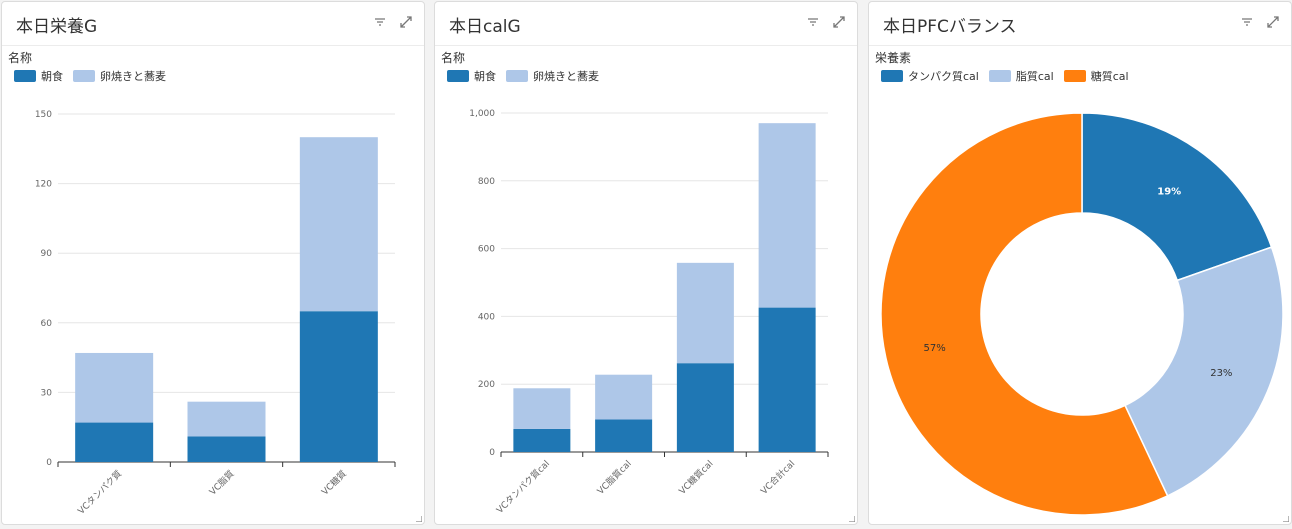  Describe the element at coordinates (1169, 192) in the screenshot. I see `slice-data-label: 19%` at that location.